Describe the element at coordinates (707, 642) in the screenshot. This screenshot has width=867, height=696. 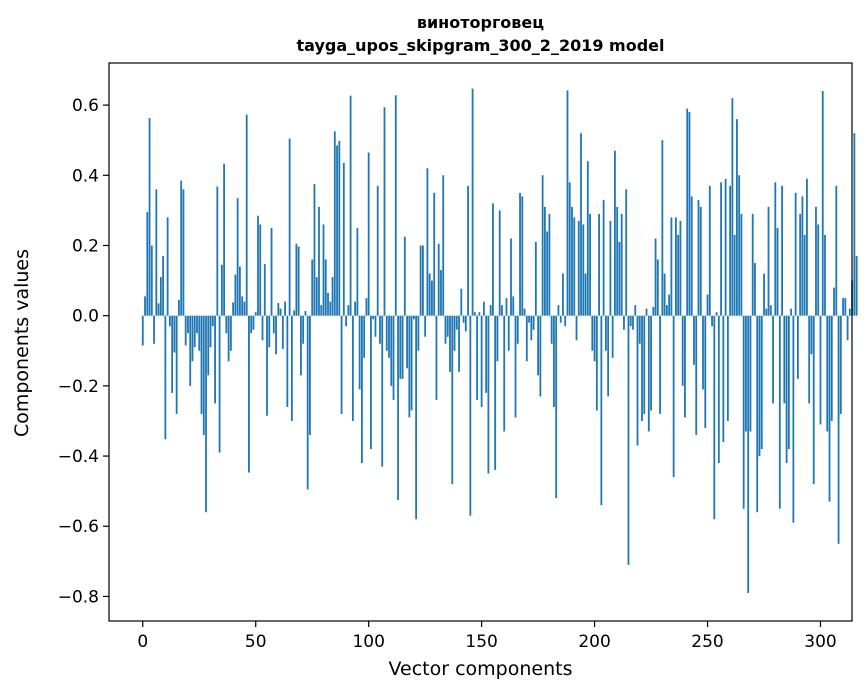
I see `x-tick-label: 250` at that location.